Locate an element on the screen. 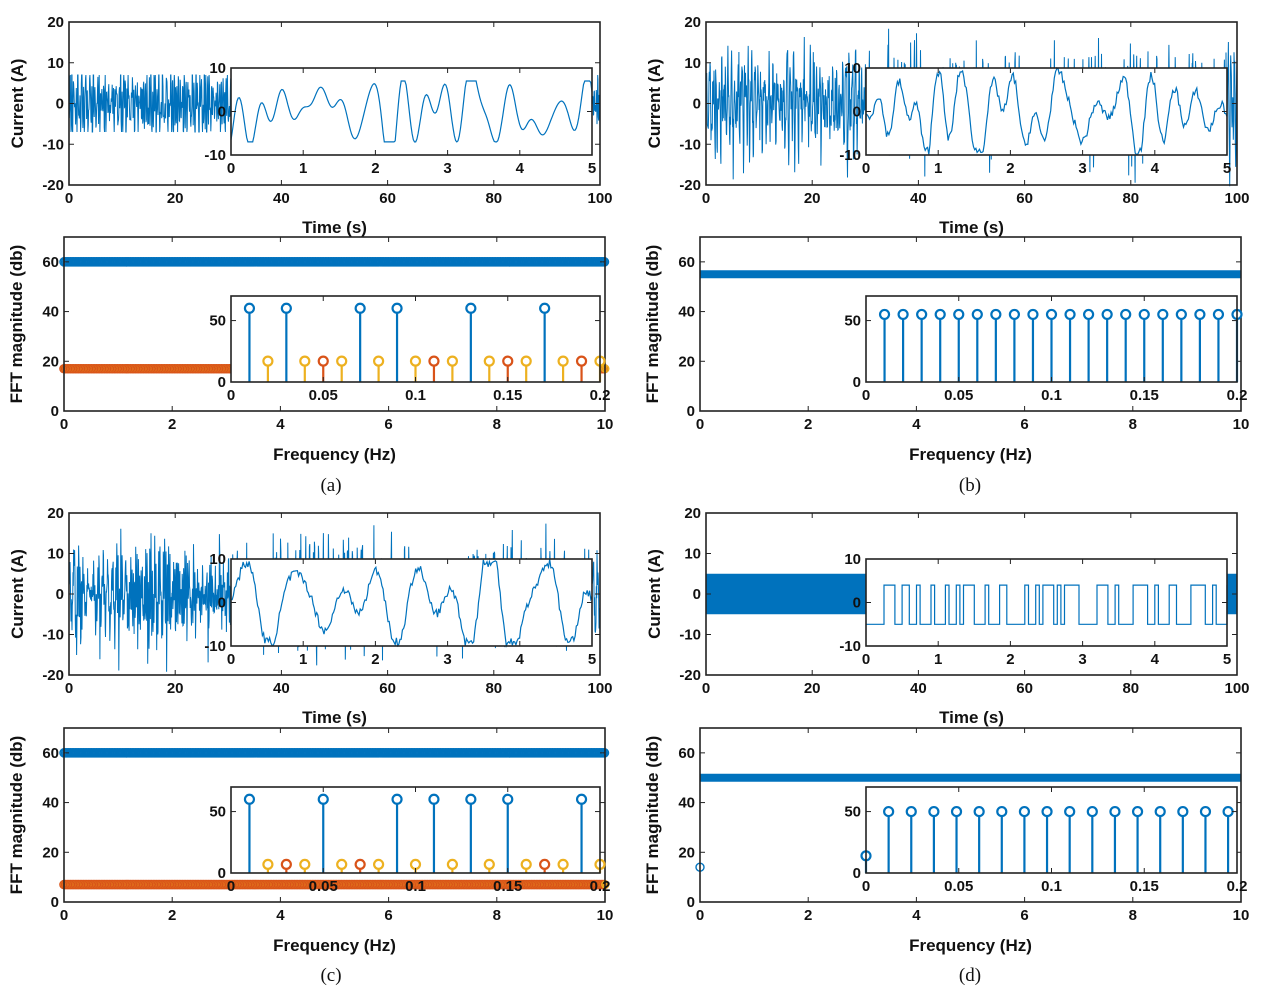  panel-b-time-inset-ytick-label: 10 is located at coordinates (852, 68).